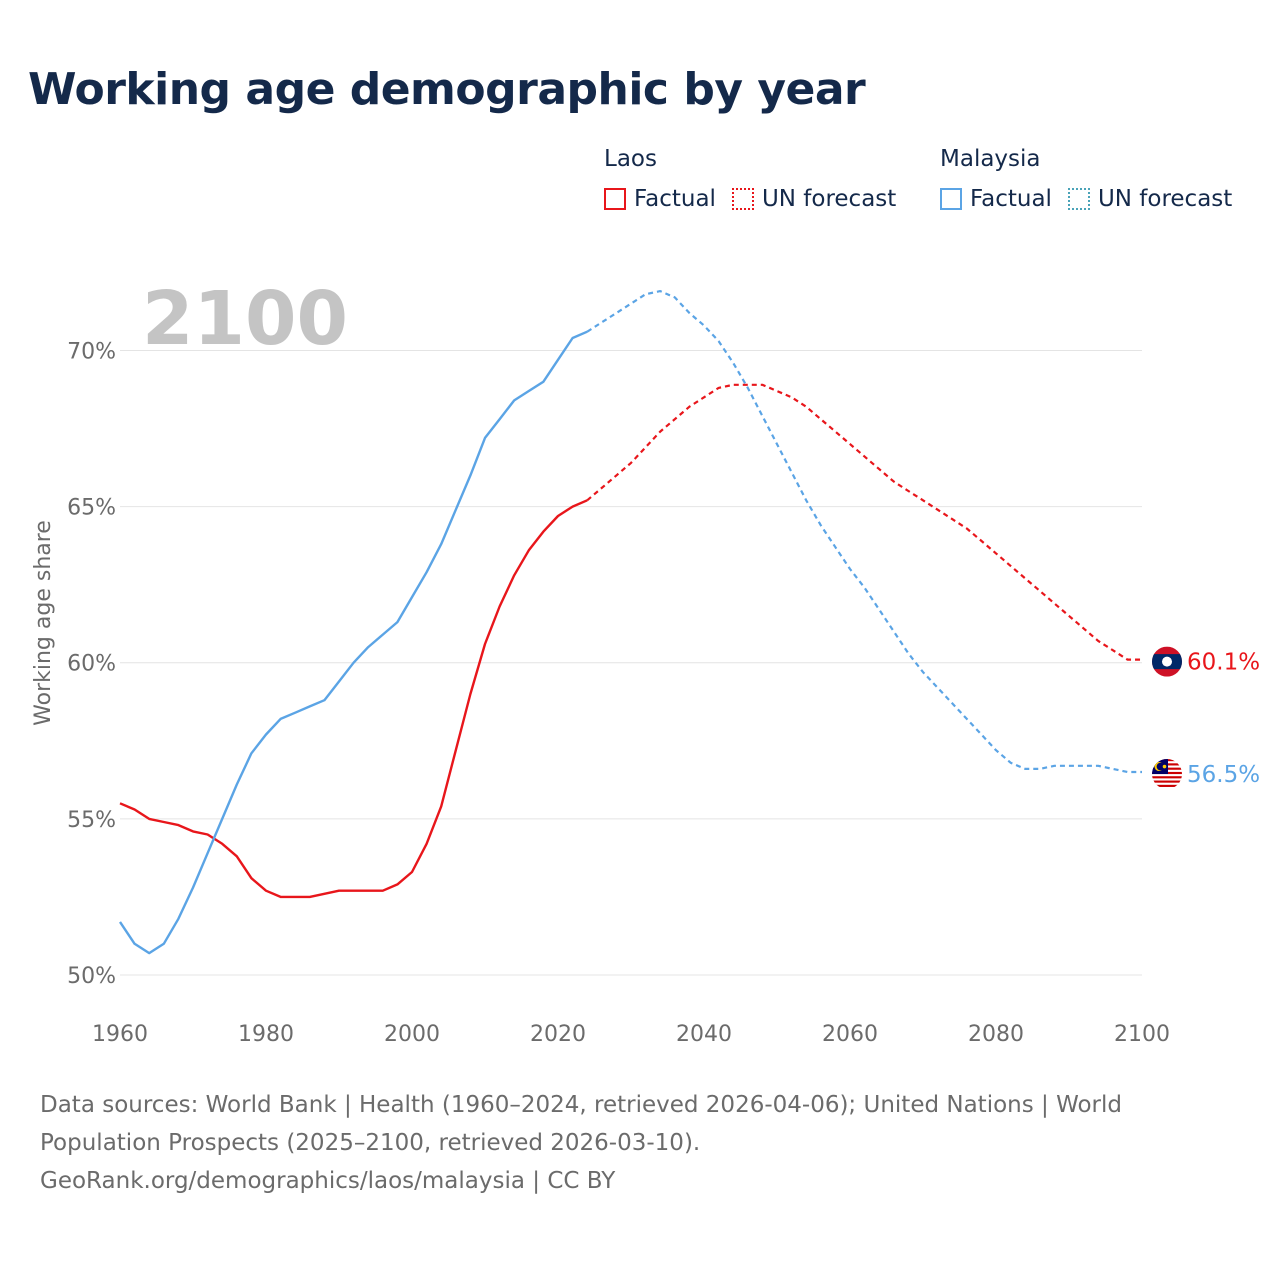  I want to click on y-tick-label: 70%, so click(91, 351).